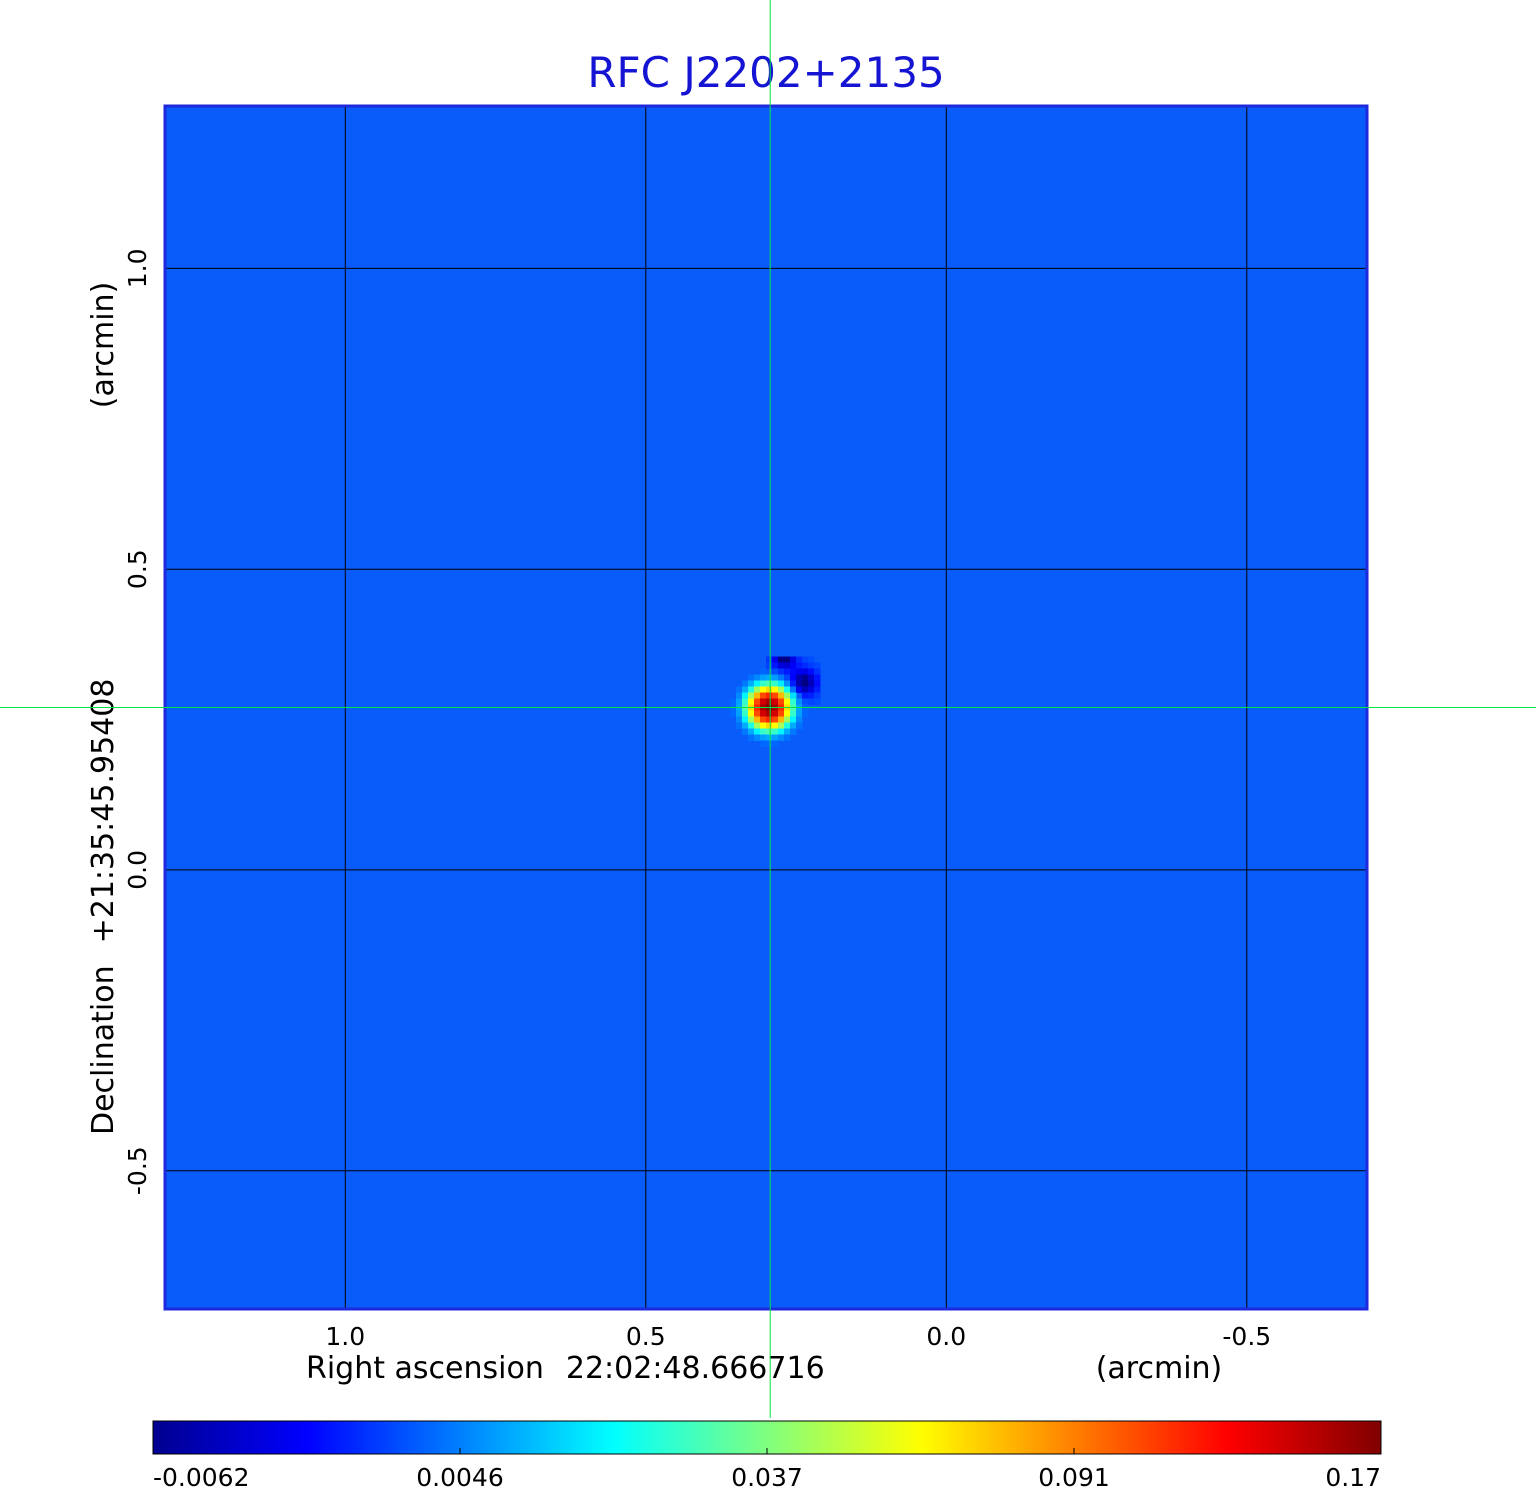 This screenshot has height=1511, width=1536. I want to click on y-axis-label: Declination +21:35:45.95408, so click(103, 907).